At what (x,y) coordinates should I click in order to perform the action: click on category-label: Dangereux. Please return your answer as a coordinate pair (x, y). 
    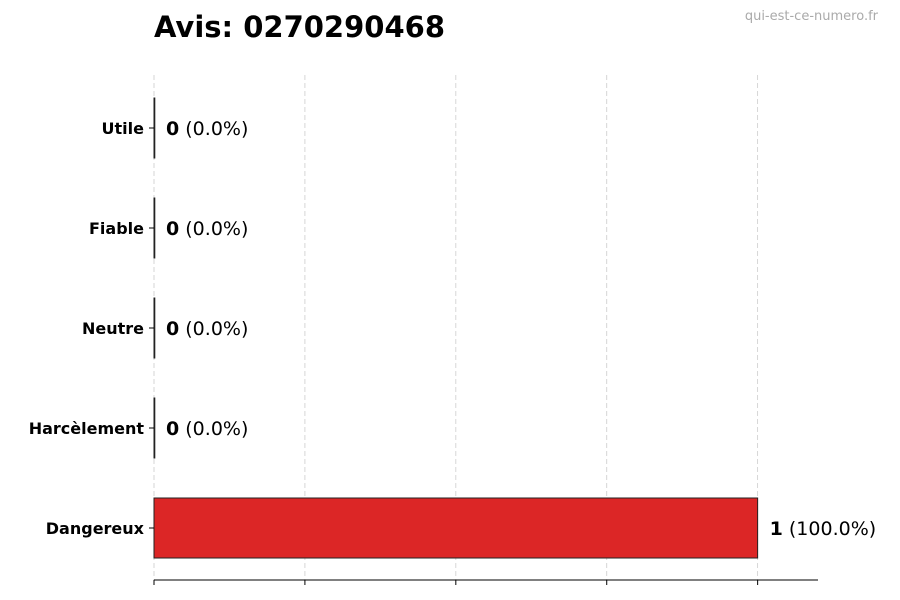
    Looking at the image, I should click on (95, 528).